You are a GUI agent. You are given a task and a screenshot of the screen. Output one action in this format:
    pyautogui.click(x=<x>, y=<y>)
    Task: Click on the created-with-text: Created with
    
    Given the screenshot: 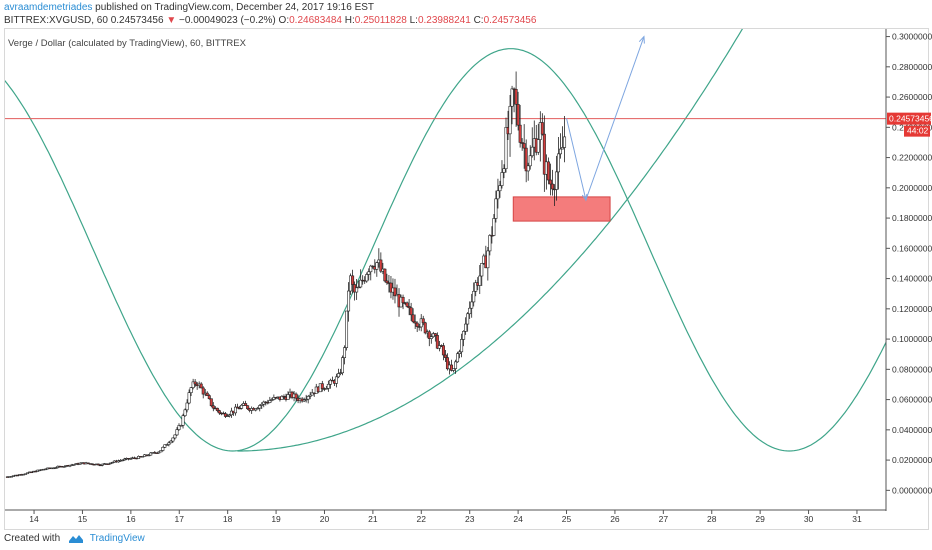 What is the action you would take?
    pyautogui.click(x=32, y=538)
    